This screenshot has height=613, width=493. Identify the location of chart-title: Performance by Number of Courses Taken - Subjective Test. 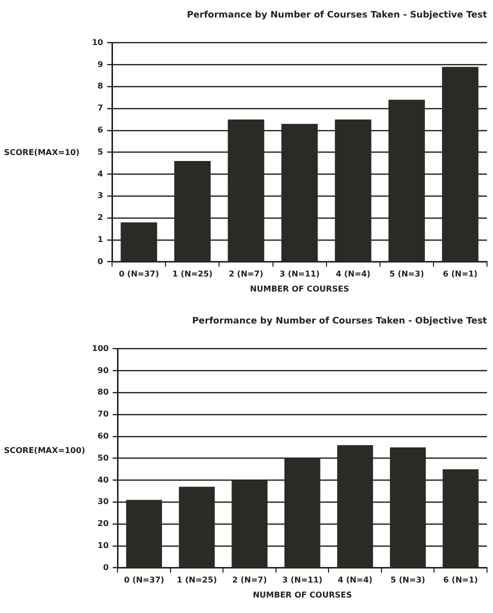
(337, 15).